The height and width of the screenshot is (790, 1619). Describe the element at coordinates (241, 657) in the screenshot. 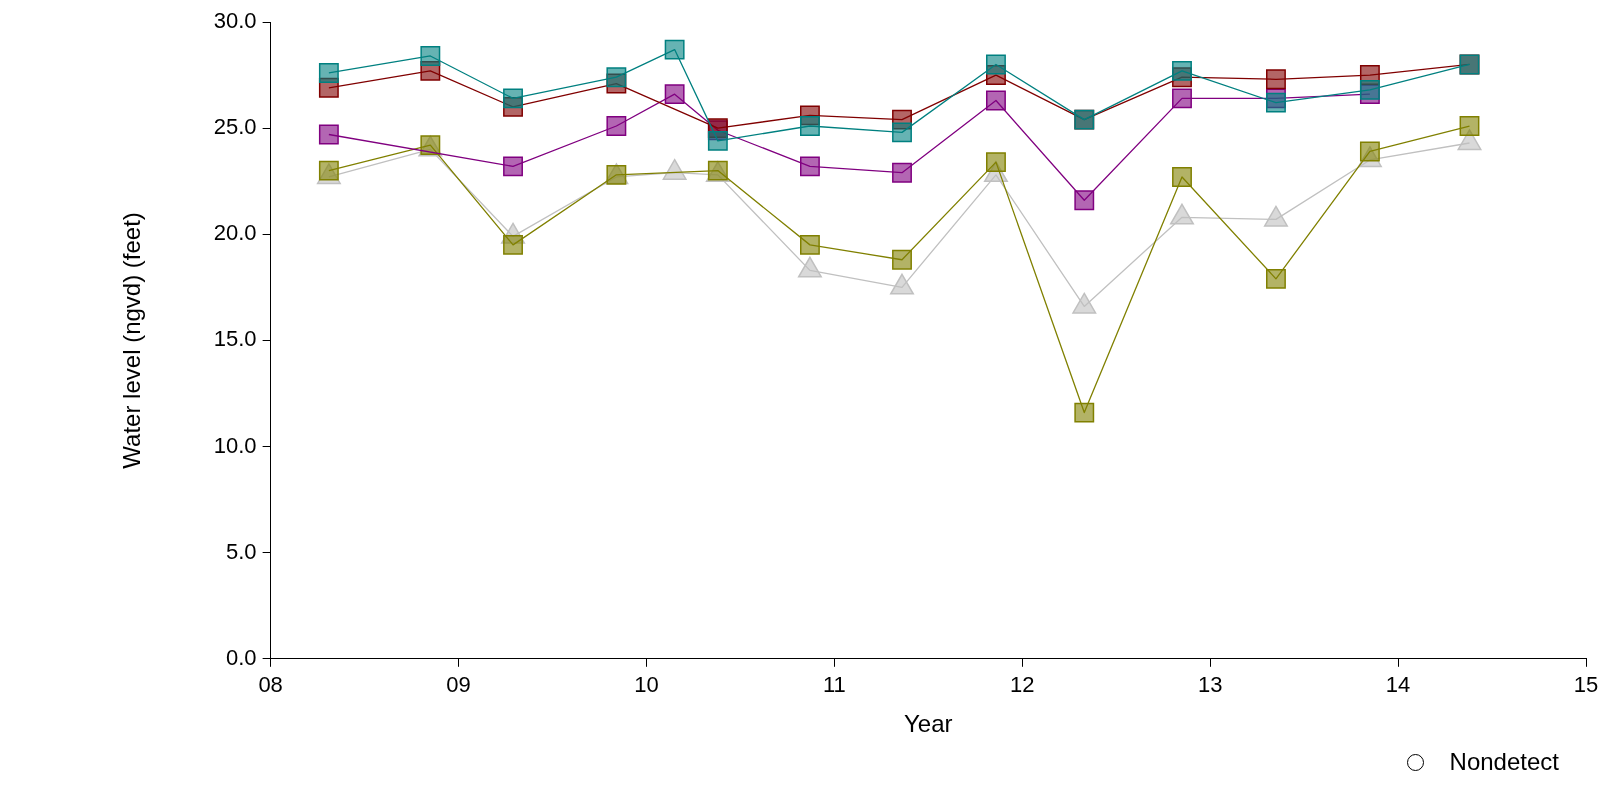

I see `y-tick-label: 0.0` at that location.